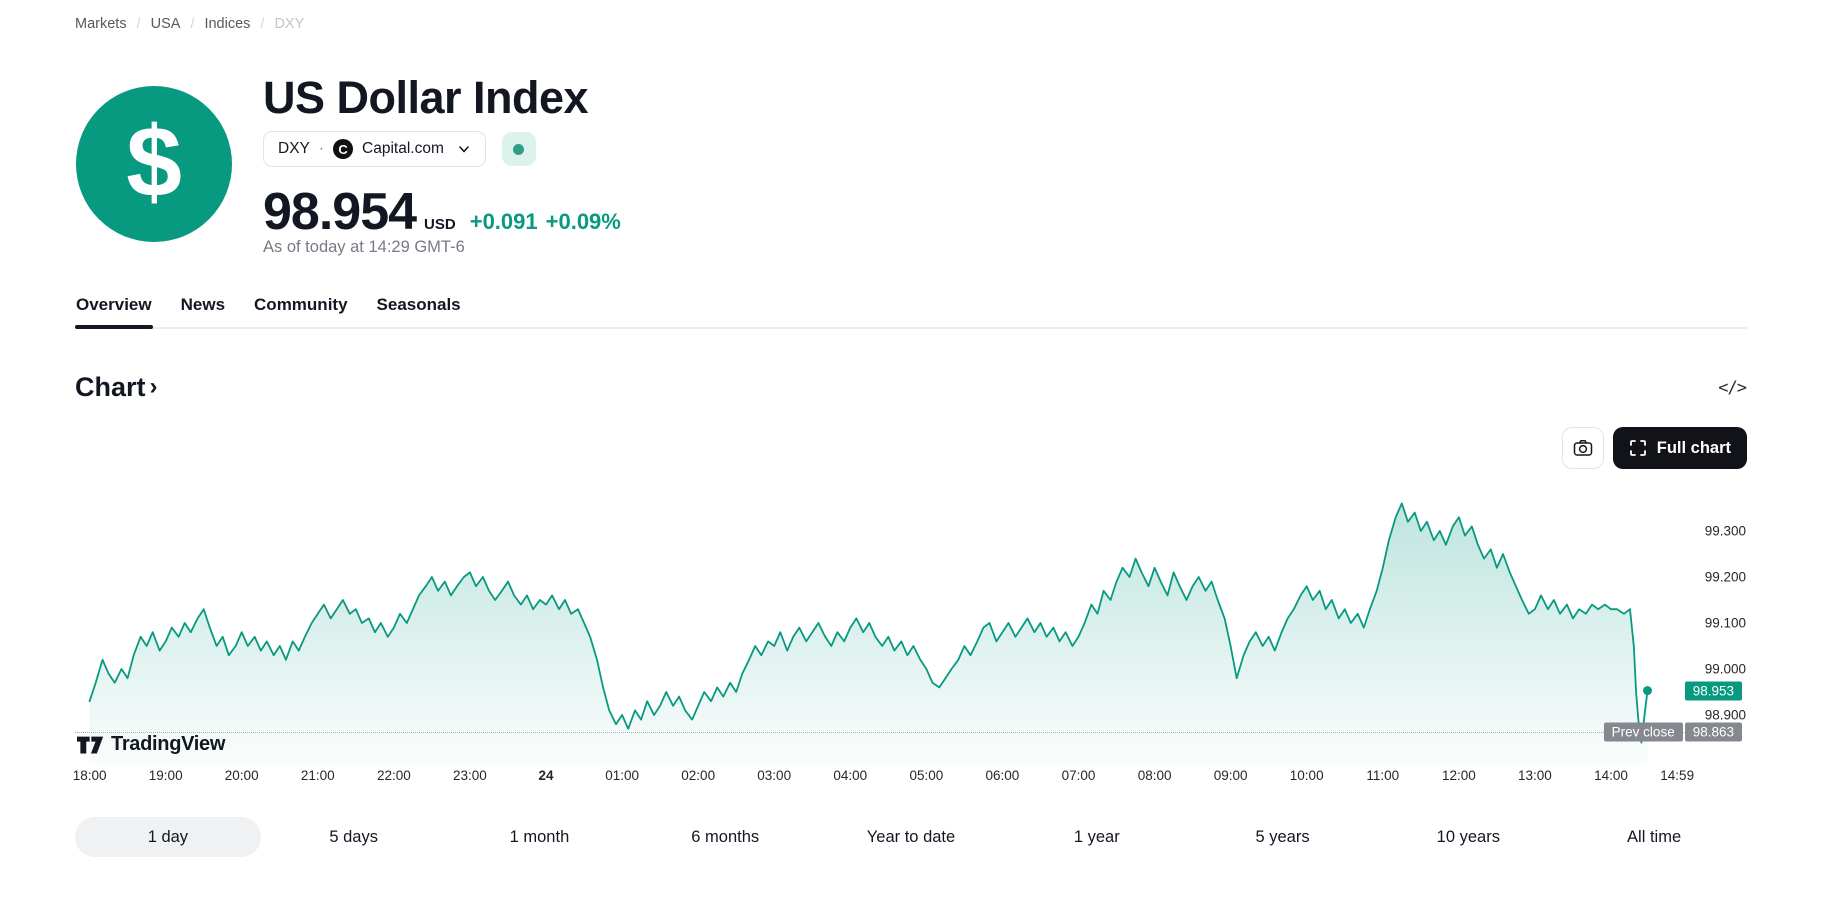 This screenshot has width=1826, height=907. I want to click on snapshot-camera-button, so click(1582, 448).